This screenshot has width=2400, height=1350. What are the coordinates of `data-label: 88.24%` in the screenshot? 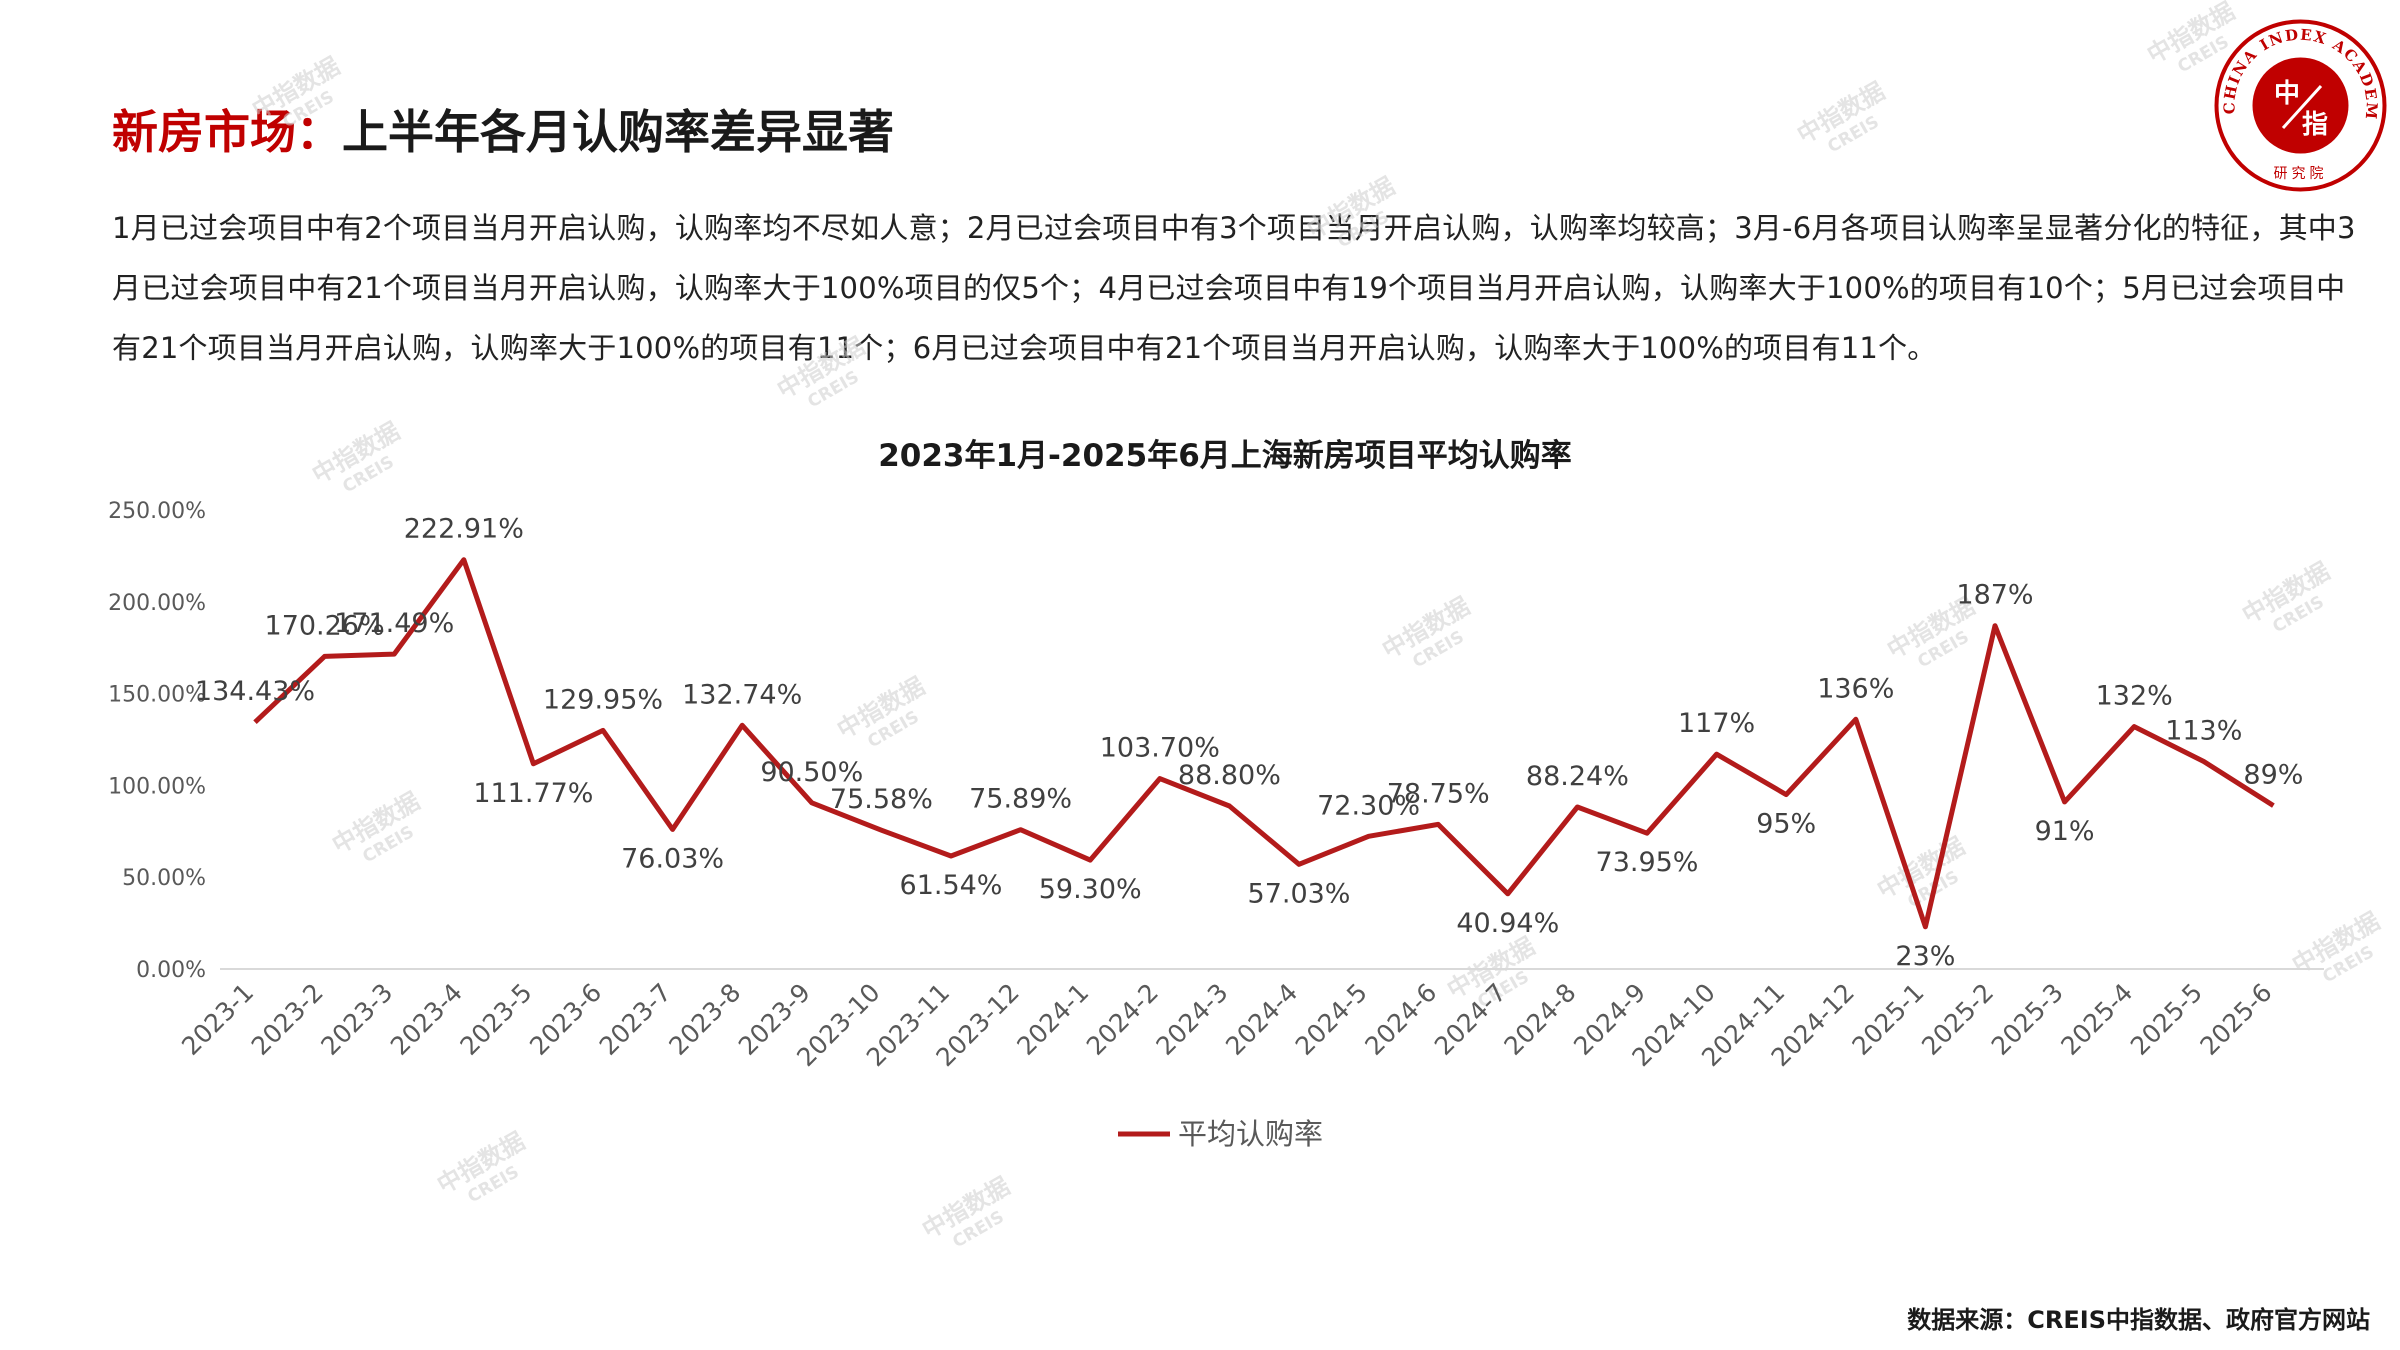 It's located at (1577, 776).